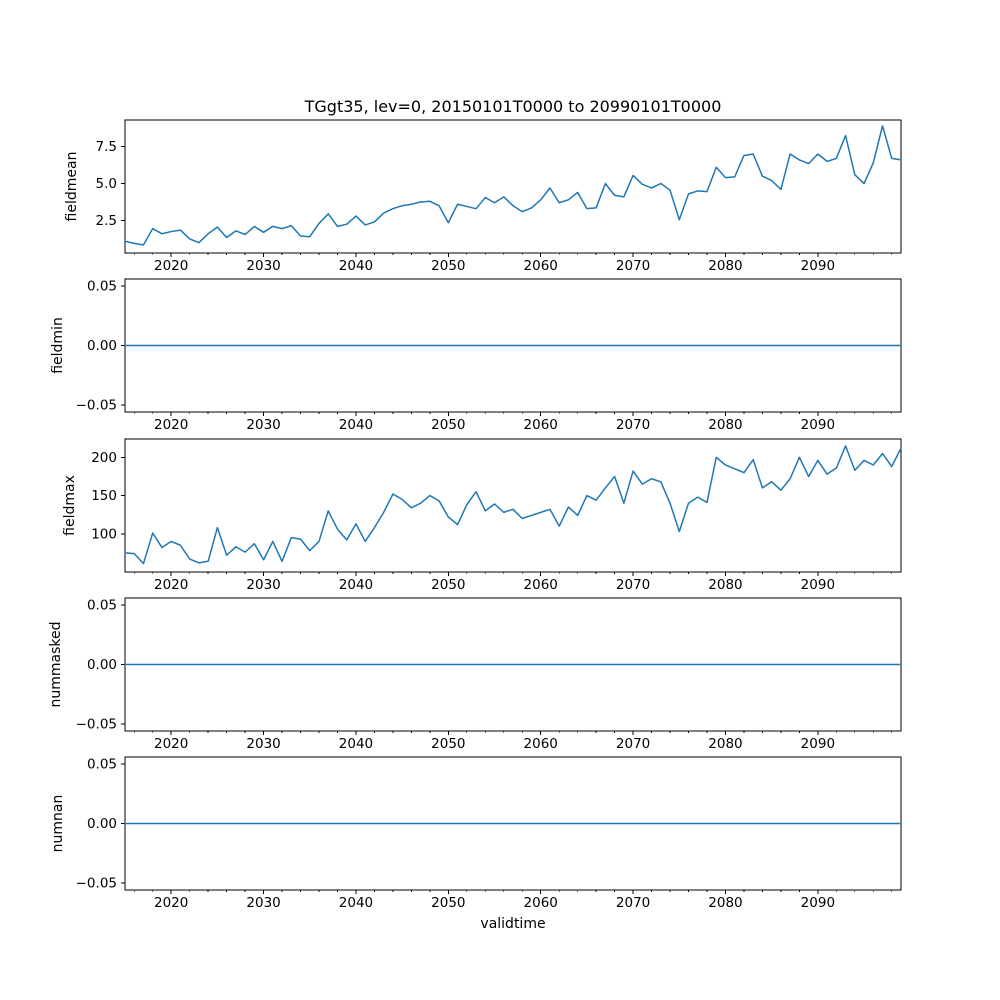 The width and height of the screenshot is (1000, 1000). Describe the element at coordinates (106, 147) in the screenshot. I see `y-tick-label: 7.5` at that location.